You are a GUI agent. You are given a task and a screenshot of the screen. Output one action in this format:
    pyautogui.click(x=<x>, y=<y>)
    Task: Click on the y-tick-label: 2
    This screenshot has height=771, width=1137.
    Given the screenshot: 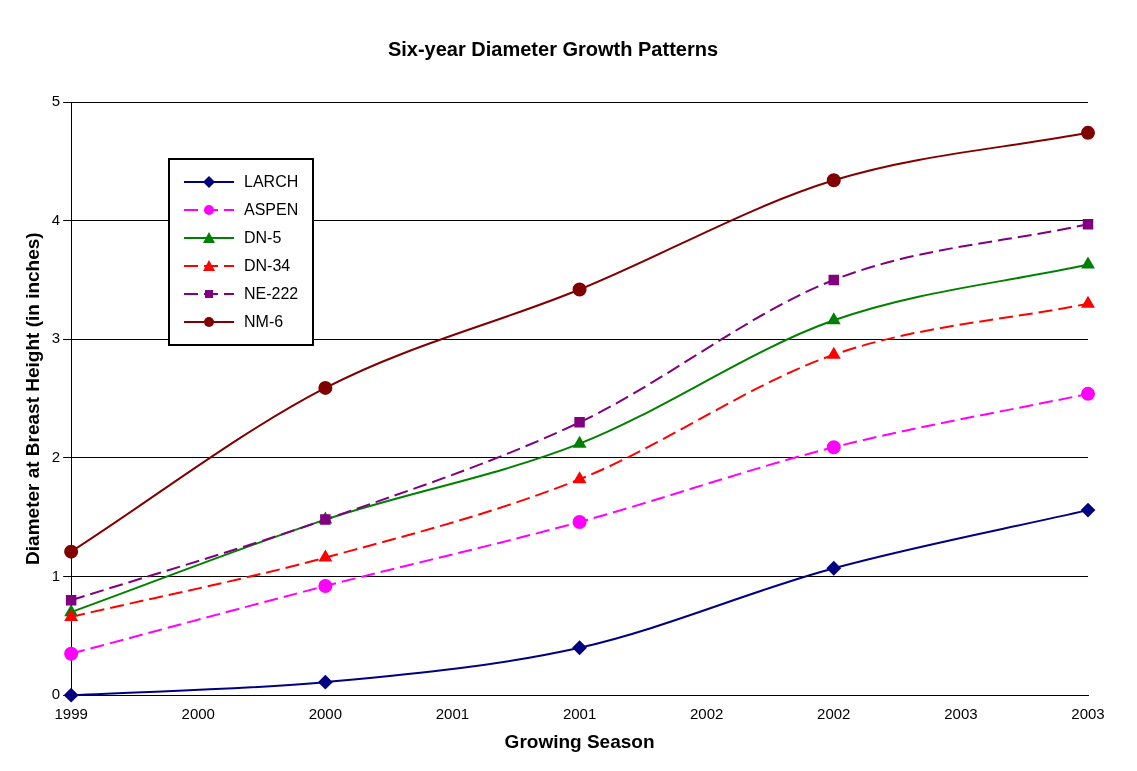 What is the action you would take?
    pyautogui.click(x=56, y=457)
    